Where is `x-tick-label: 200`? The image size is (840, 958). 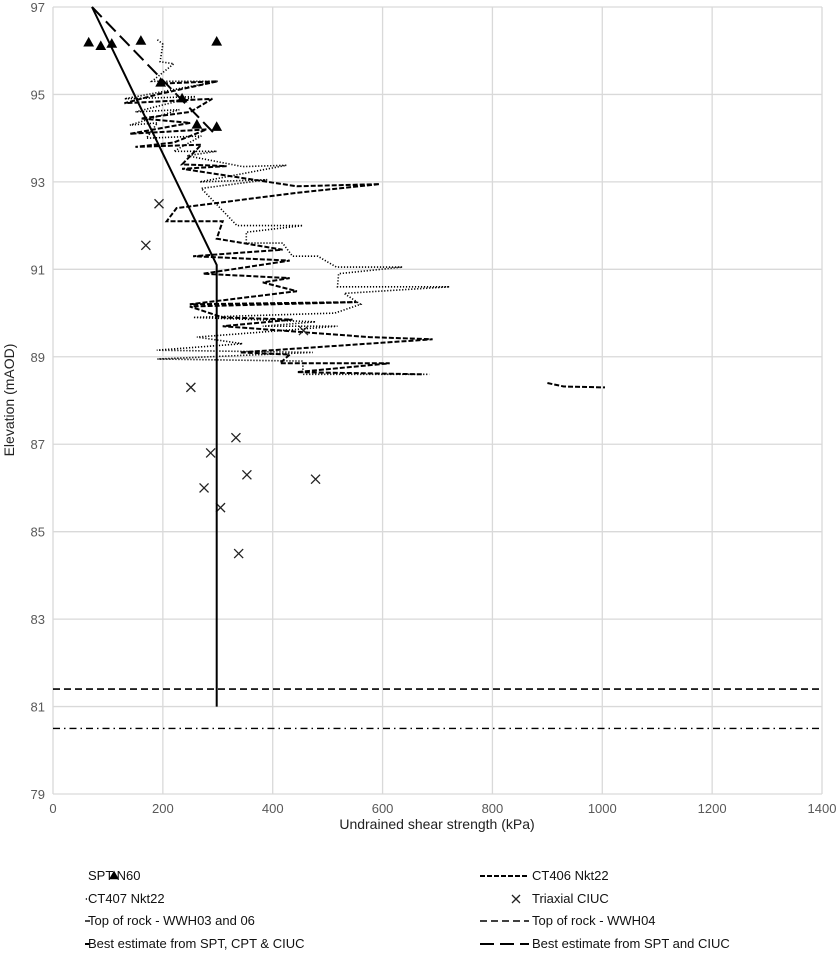 x-tick-label: 200 is located at coordinates (163, 808).